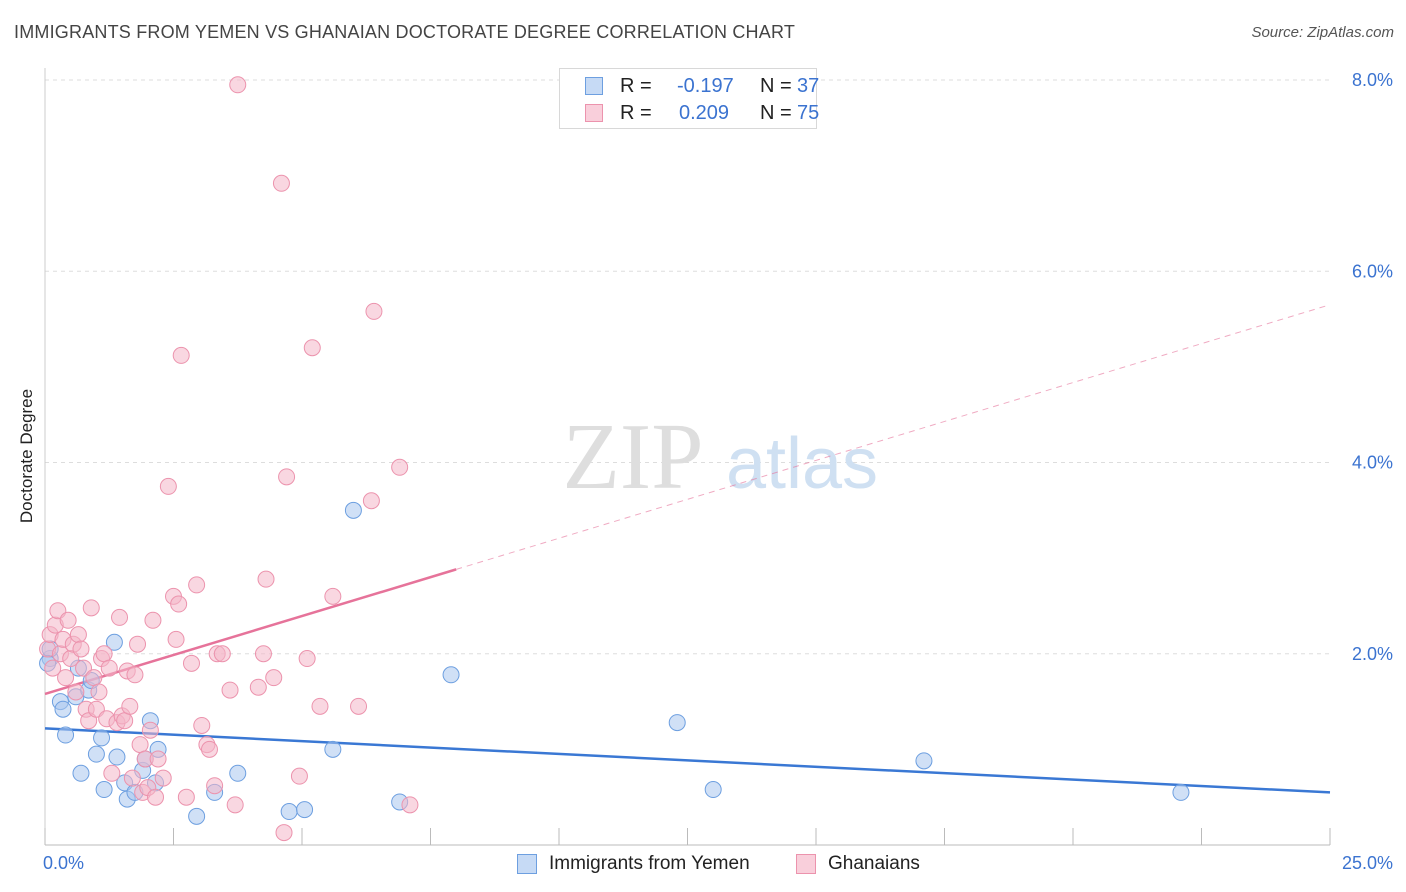  What do you see at coordinates (874, 863) in the screenshot?
I see `bottom-legend-label-ghanaians: Ghanaians` at bounding box center [874, 863].